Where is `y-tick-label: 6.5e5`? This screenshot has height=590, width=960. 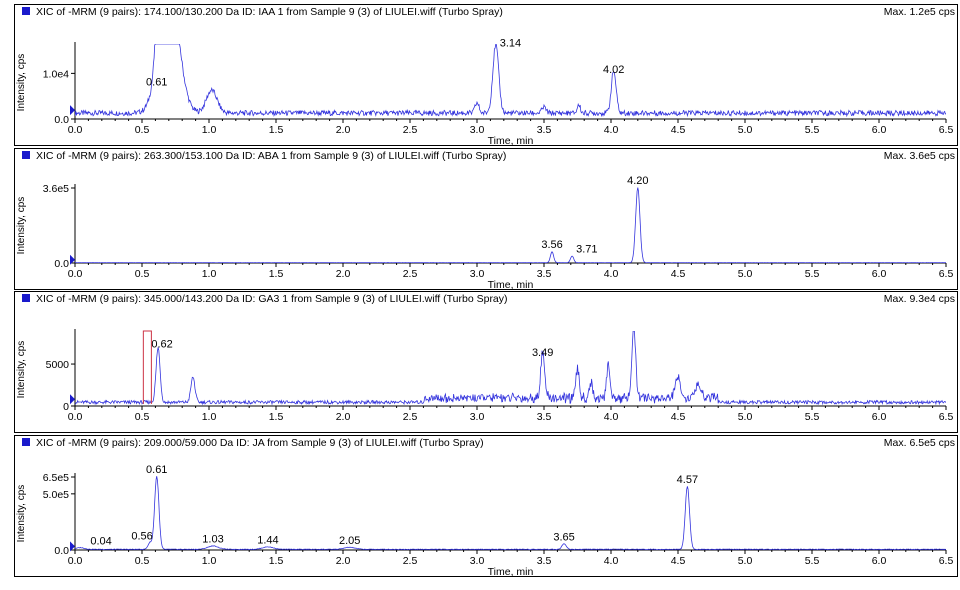
y-tick-label: 6.5e5 is located at coordinates (56, 478).